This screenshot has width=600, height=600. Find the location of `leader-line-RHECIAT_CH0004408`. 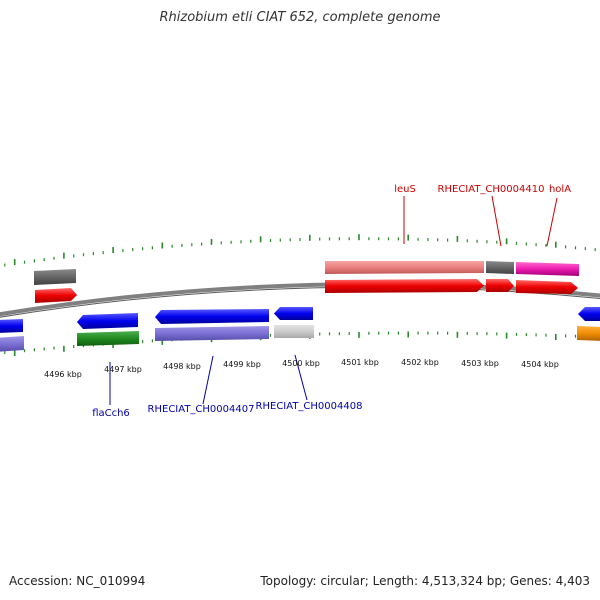

leader-line-RHECIAT_CH0004408 is located at coordinates (301, 377).